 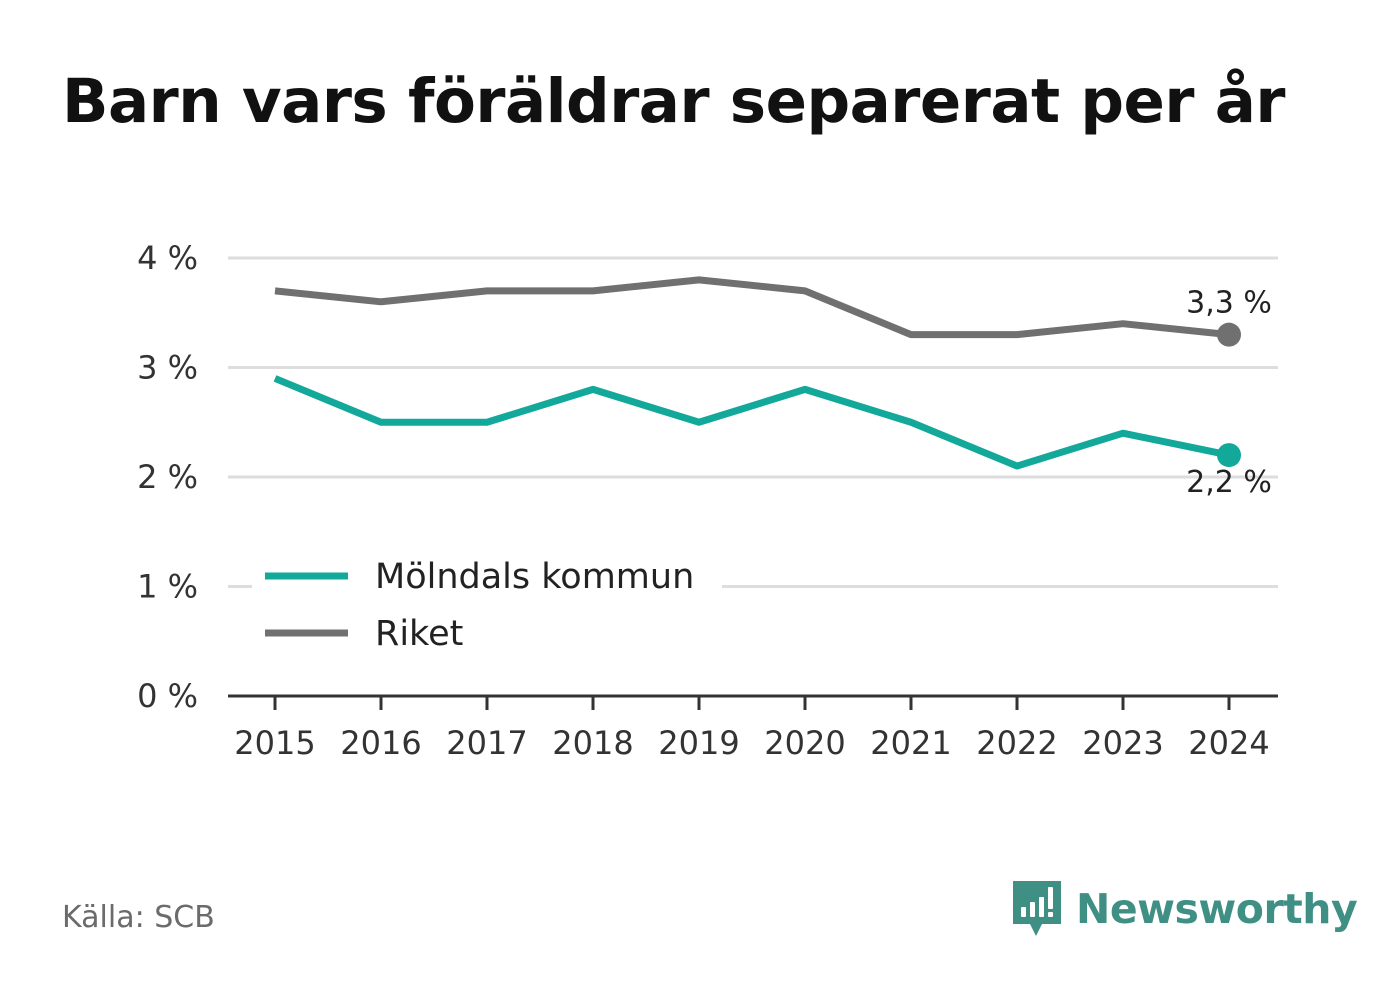 What do you see at coordinates (380, 743) in the screenshot?
I see `x-tick-label: 2016` at bounding box center [380, 743].